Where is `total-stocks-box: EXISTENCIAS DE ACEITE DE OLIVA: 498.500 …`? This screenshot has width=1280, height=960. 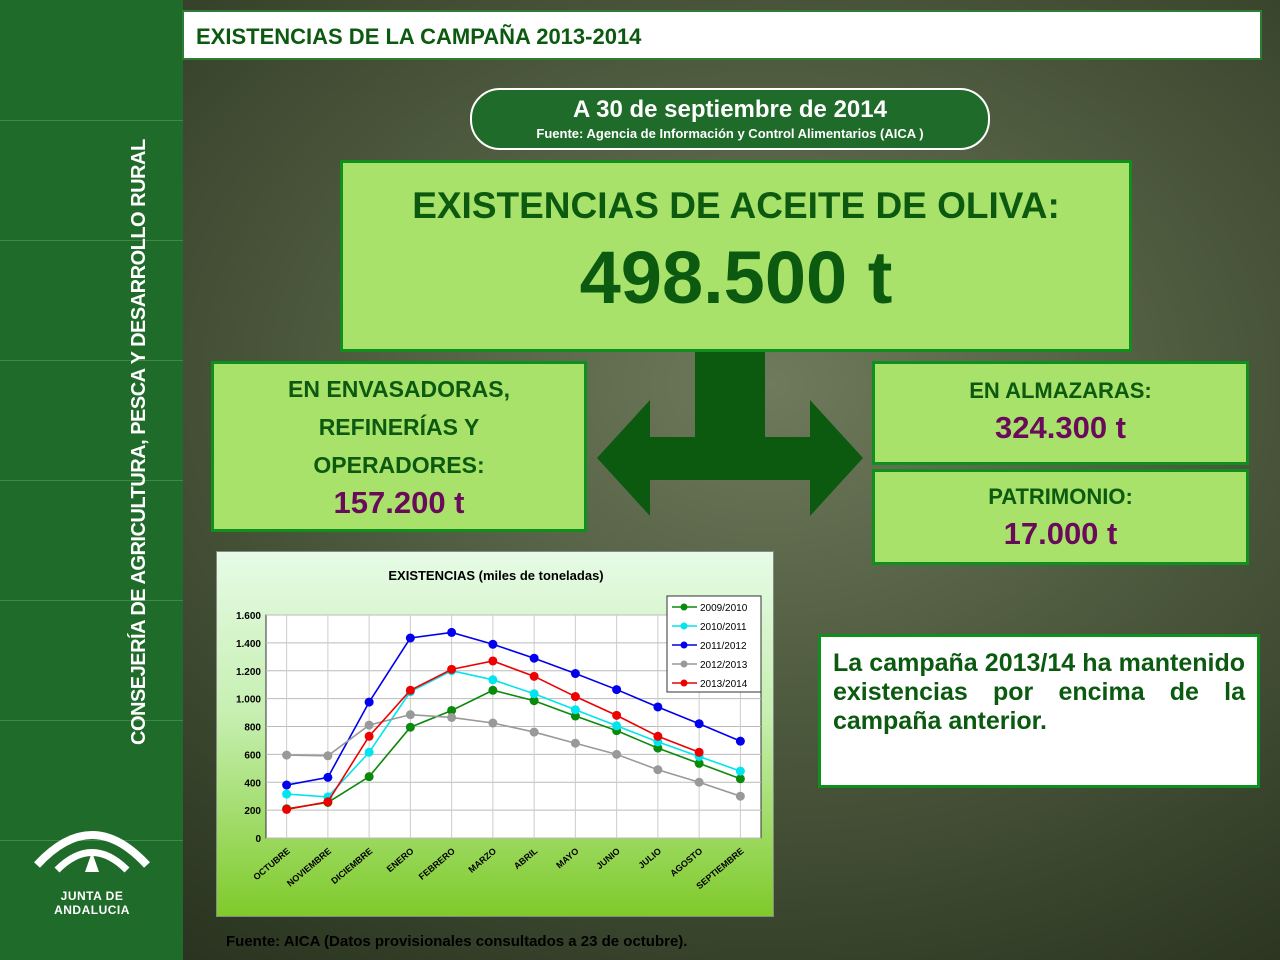 total-stocks-box: EXISTENCIAS DE ACEITE DE OLIVA: 498.500 … is located at coordinates (736, 256).